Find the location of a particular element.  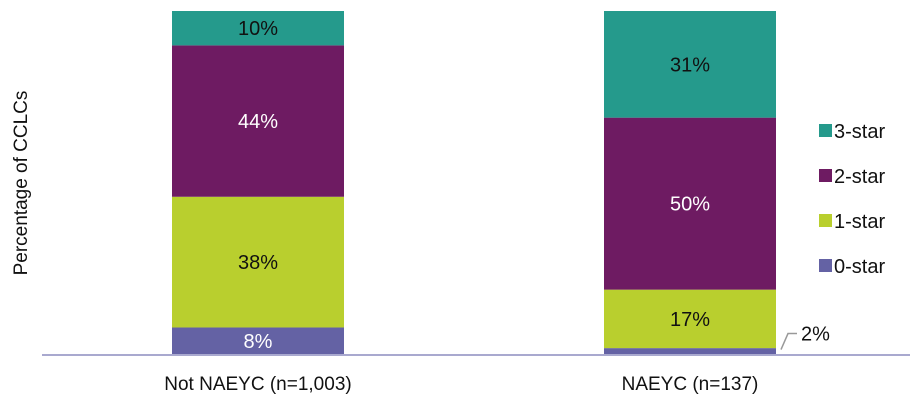

data-label-0-star-2: 2% is located at coordinates (815, 335).